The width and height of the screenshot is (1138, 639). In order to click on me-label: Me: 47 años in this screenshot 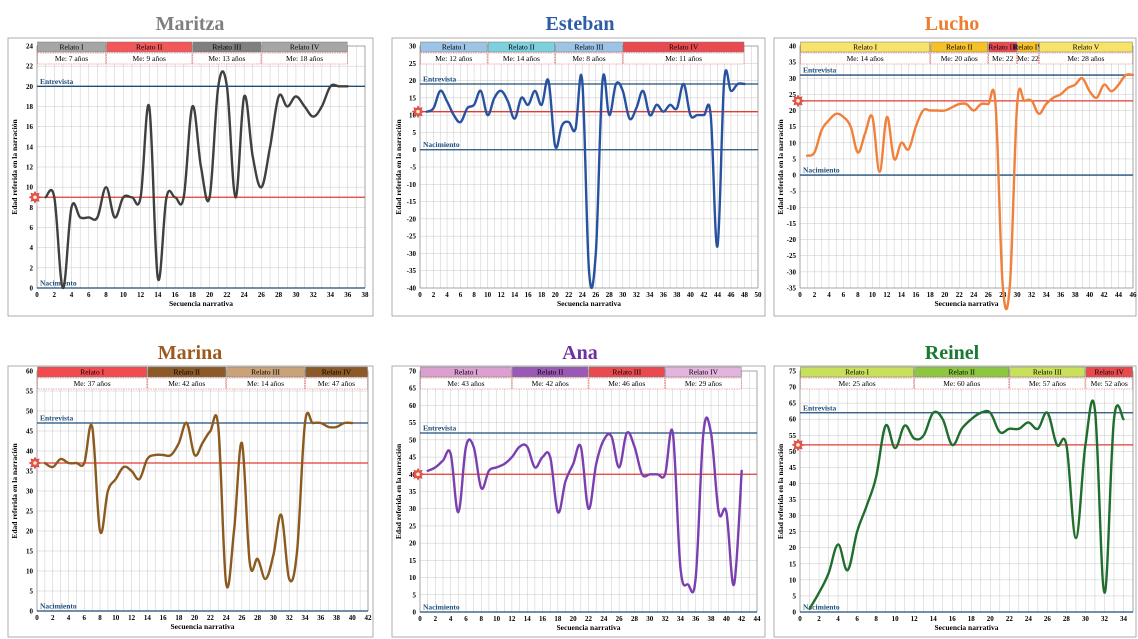, I will do `click(336, 383)`.